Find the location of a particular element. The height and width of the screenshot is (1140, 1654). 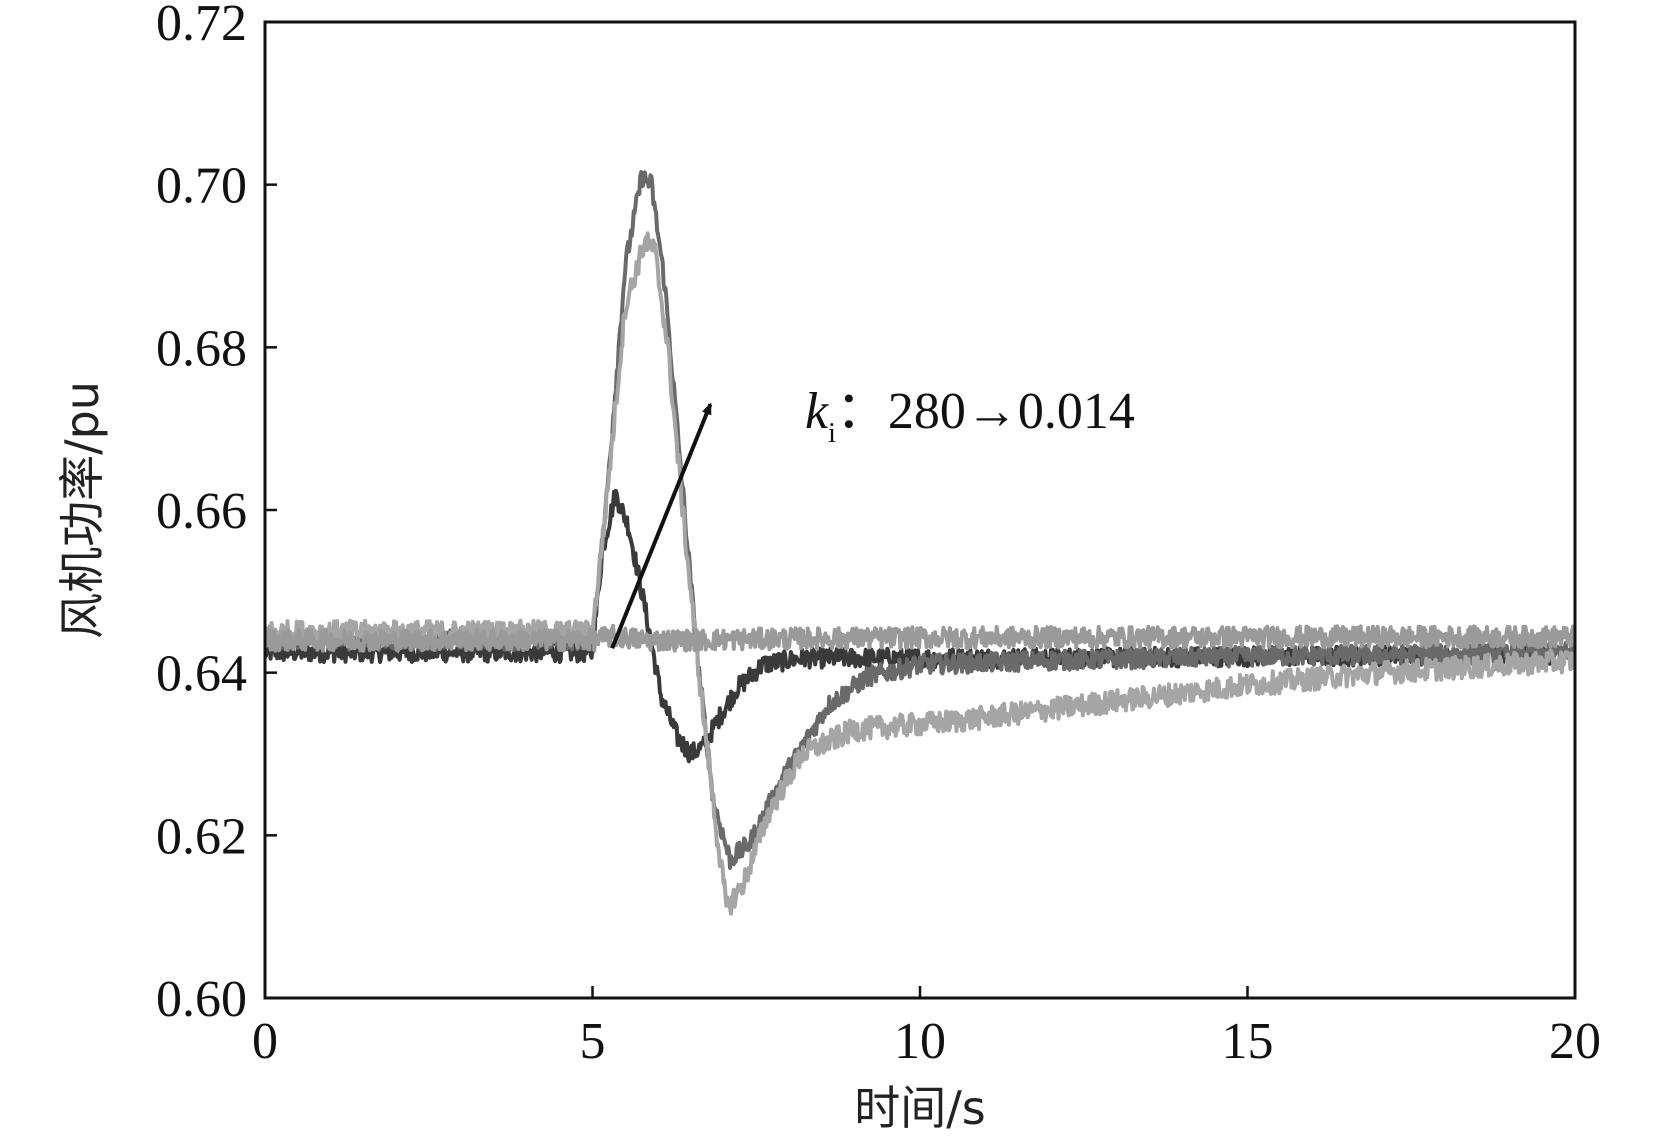

y-tick-label: 0.60 is located at coordinates (201, 999).